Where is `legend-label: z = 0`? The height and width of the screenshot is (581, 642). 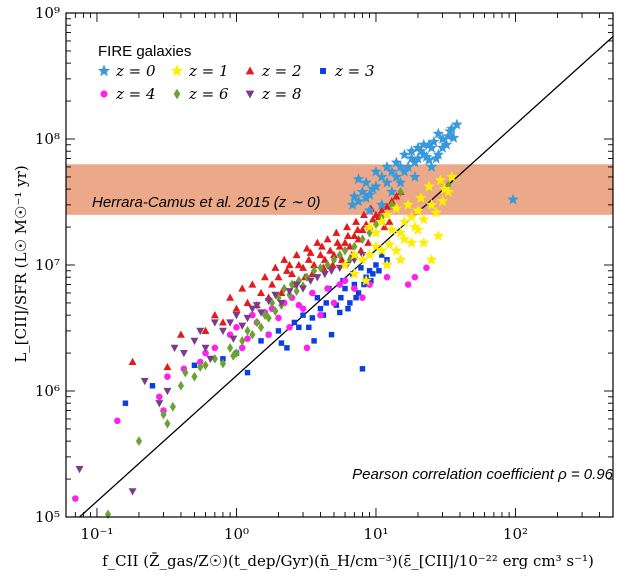
legend-label: z = 0 is located at coordinates (135, 71).